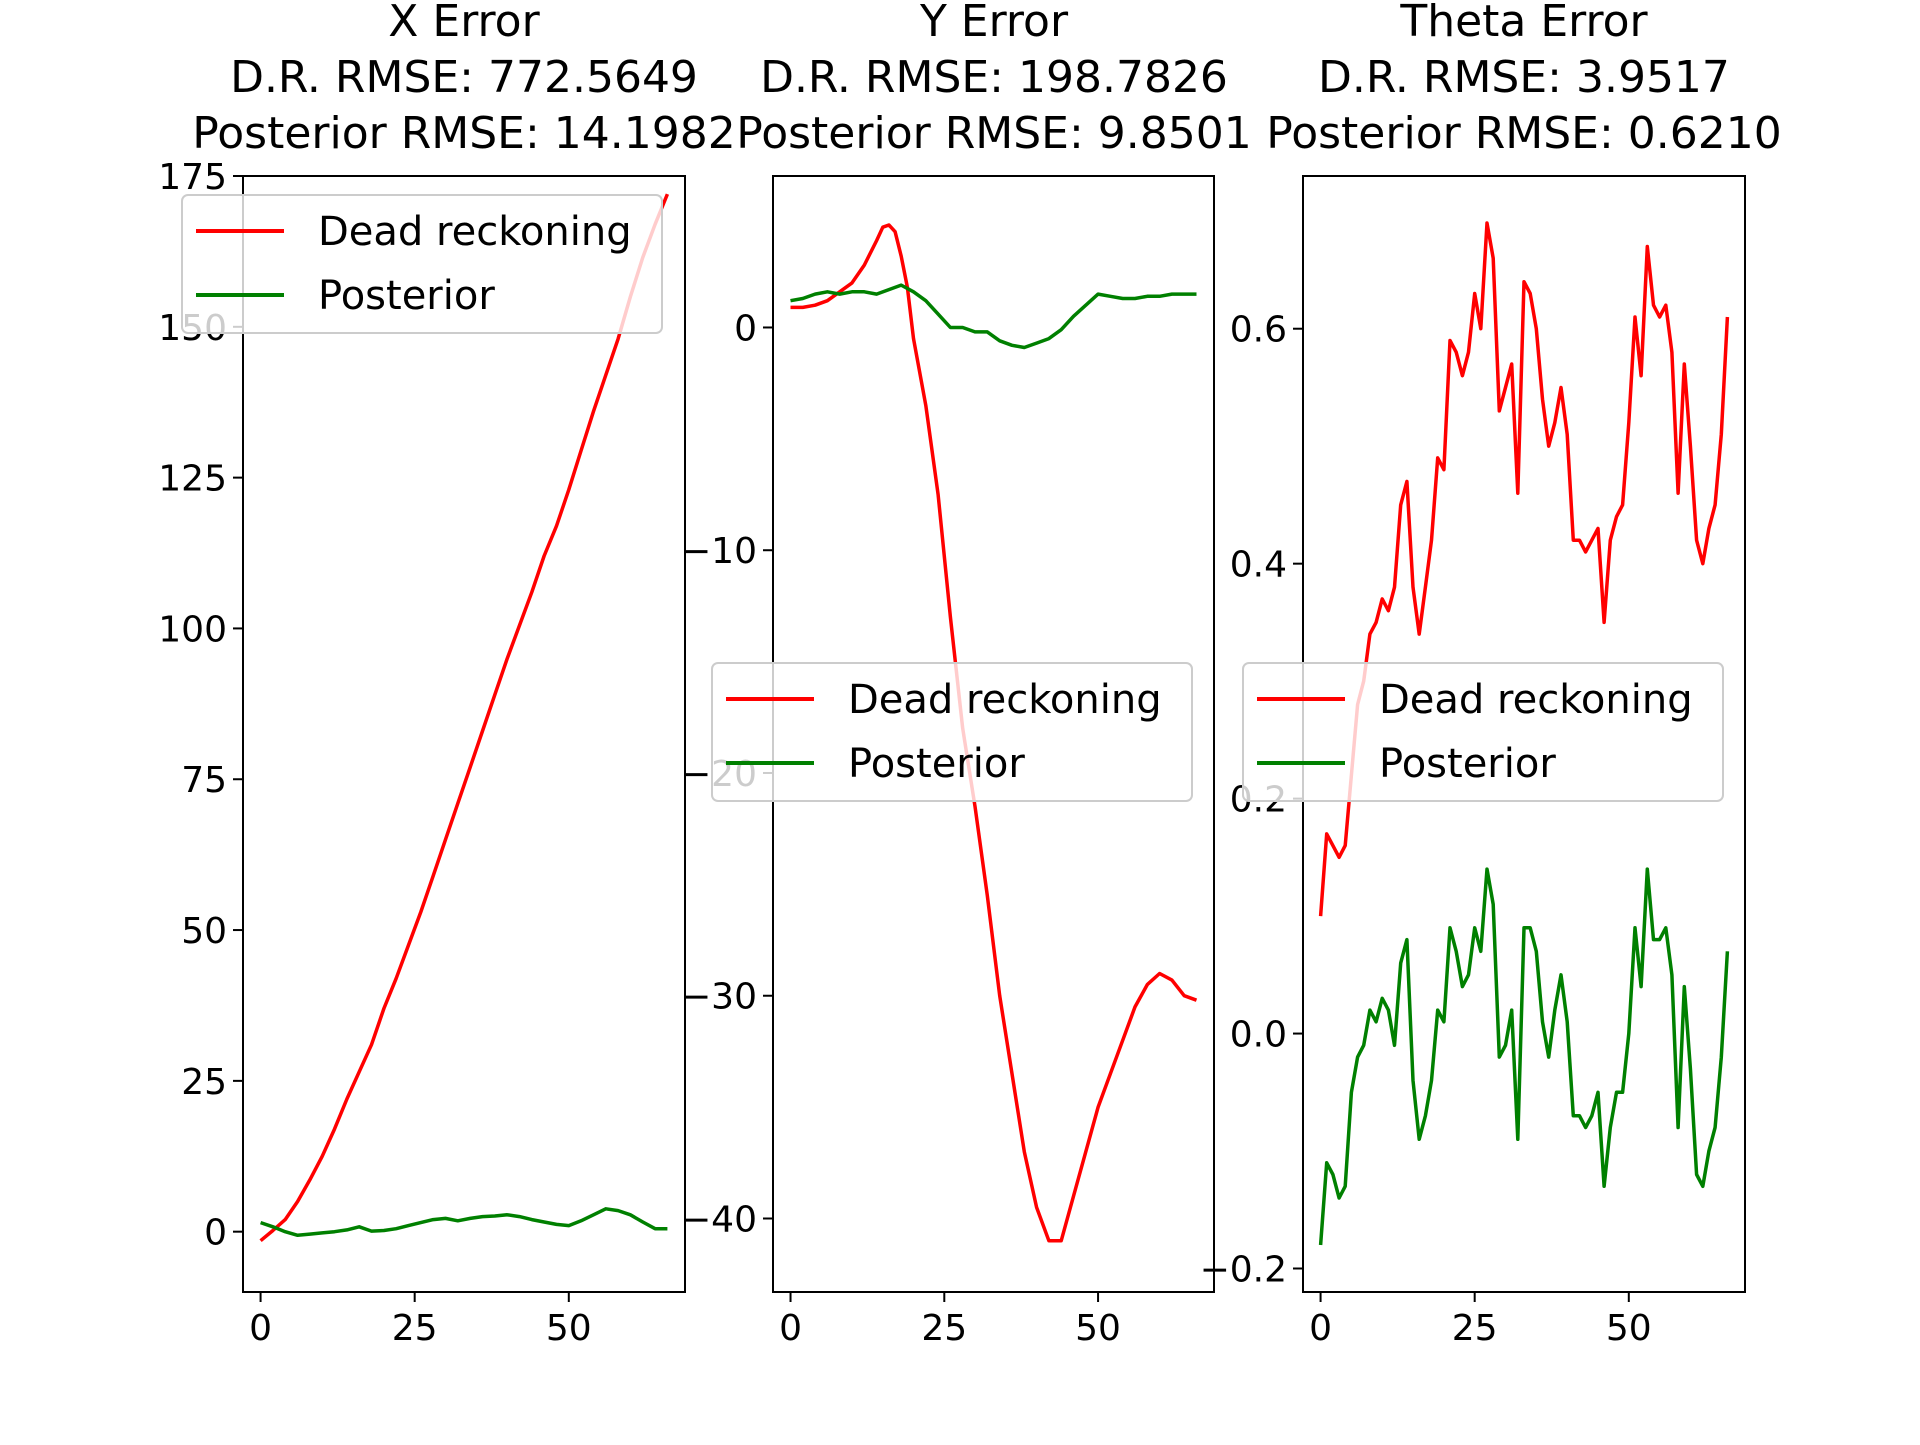  I want to click on y-tick-label: −10, so click(719, 551).